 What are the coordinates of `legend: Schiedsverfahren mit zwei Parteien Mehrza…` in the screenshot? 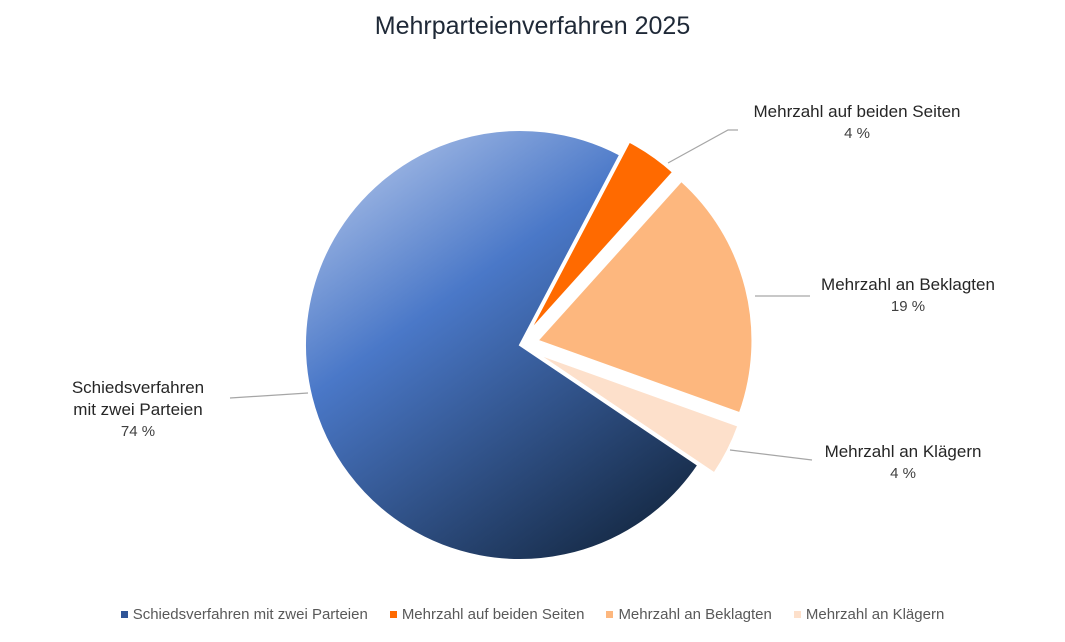 It's located at (532, 614).